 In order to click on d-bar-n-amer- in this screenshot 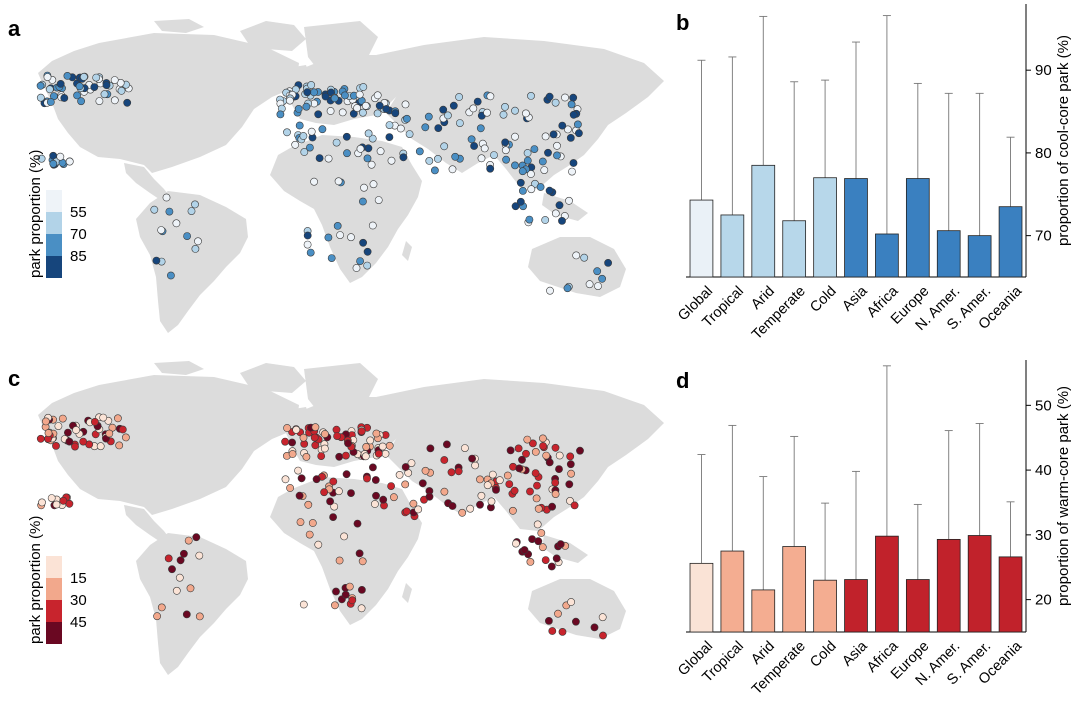, I will do `click(948, 585)`.